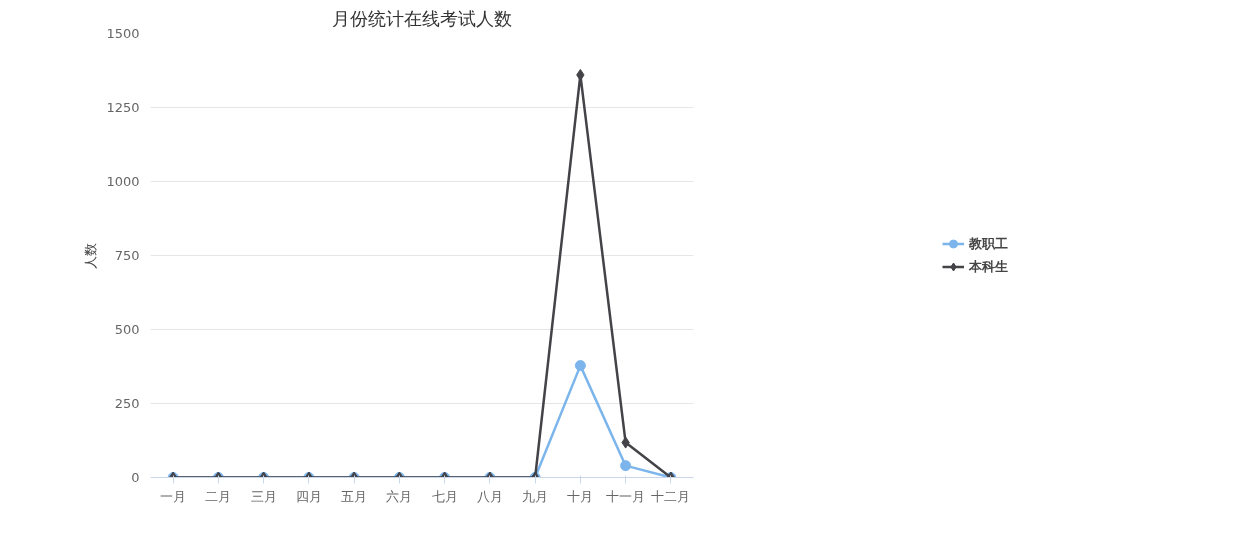 The width and height of the screenshot is (1257, 537). Describe the element at coordinates (123, 181) in the screenshot. I see `y-tick-label: 1000` at that location.